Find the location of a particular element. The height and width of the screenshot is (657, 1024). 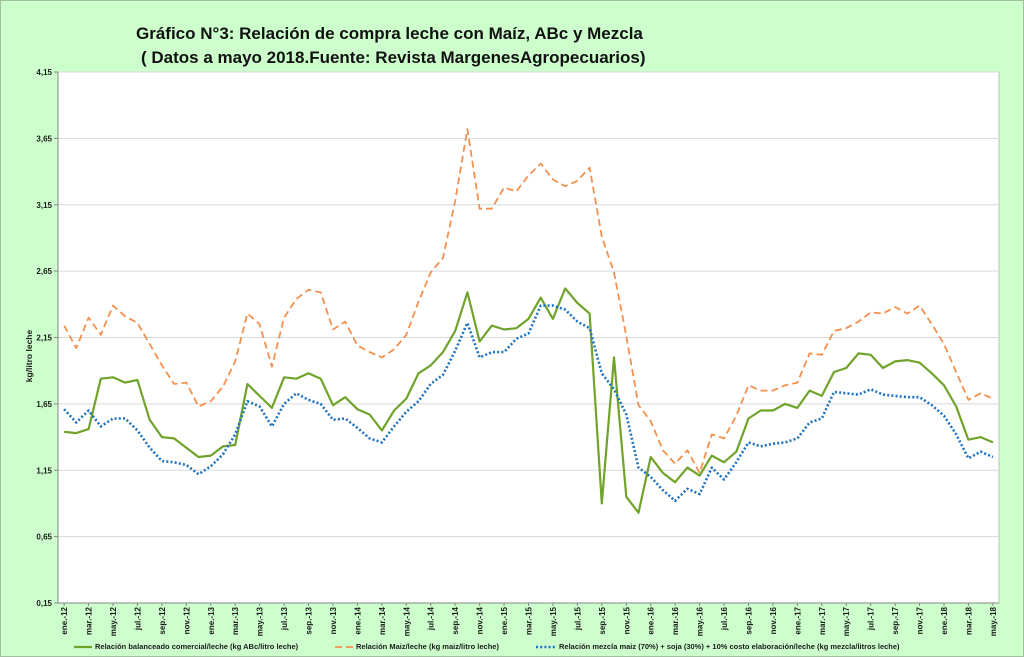

x-tick-label: may.-14 is located at coordinates (406, 621).